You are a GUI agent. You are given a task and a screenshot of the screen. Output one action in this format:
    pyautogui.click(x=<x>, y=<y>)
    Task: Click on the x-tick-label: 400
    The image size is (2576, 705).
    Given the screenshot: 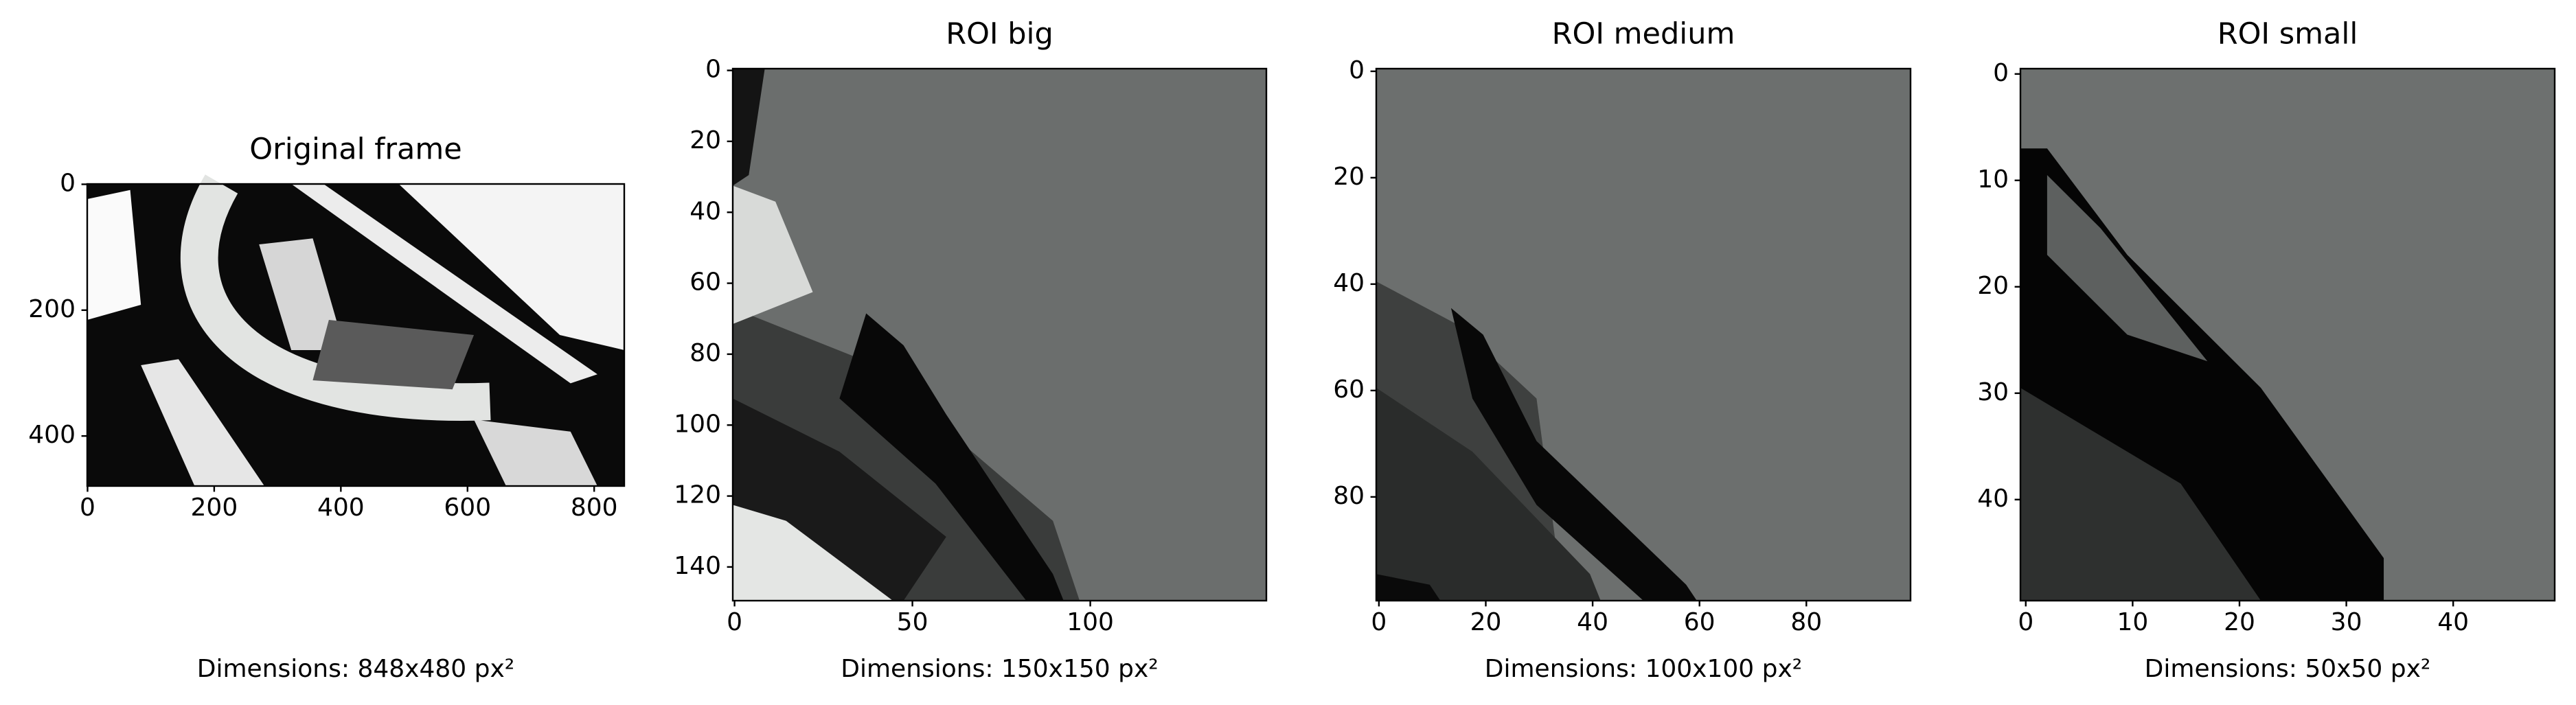 What is the action you would take?
    pyautogui.click(x=341, y=508)
    